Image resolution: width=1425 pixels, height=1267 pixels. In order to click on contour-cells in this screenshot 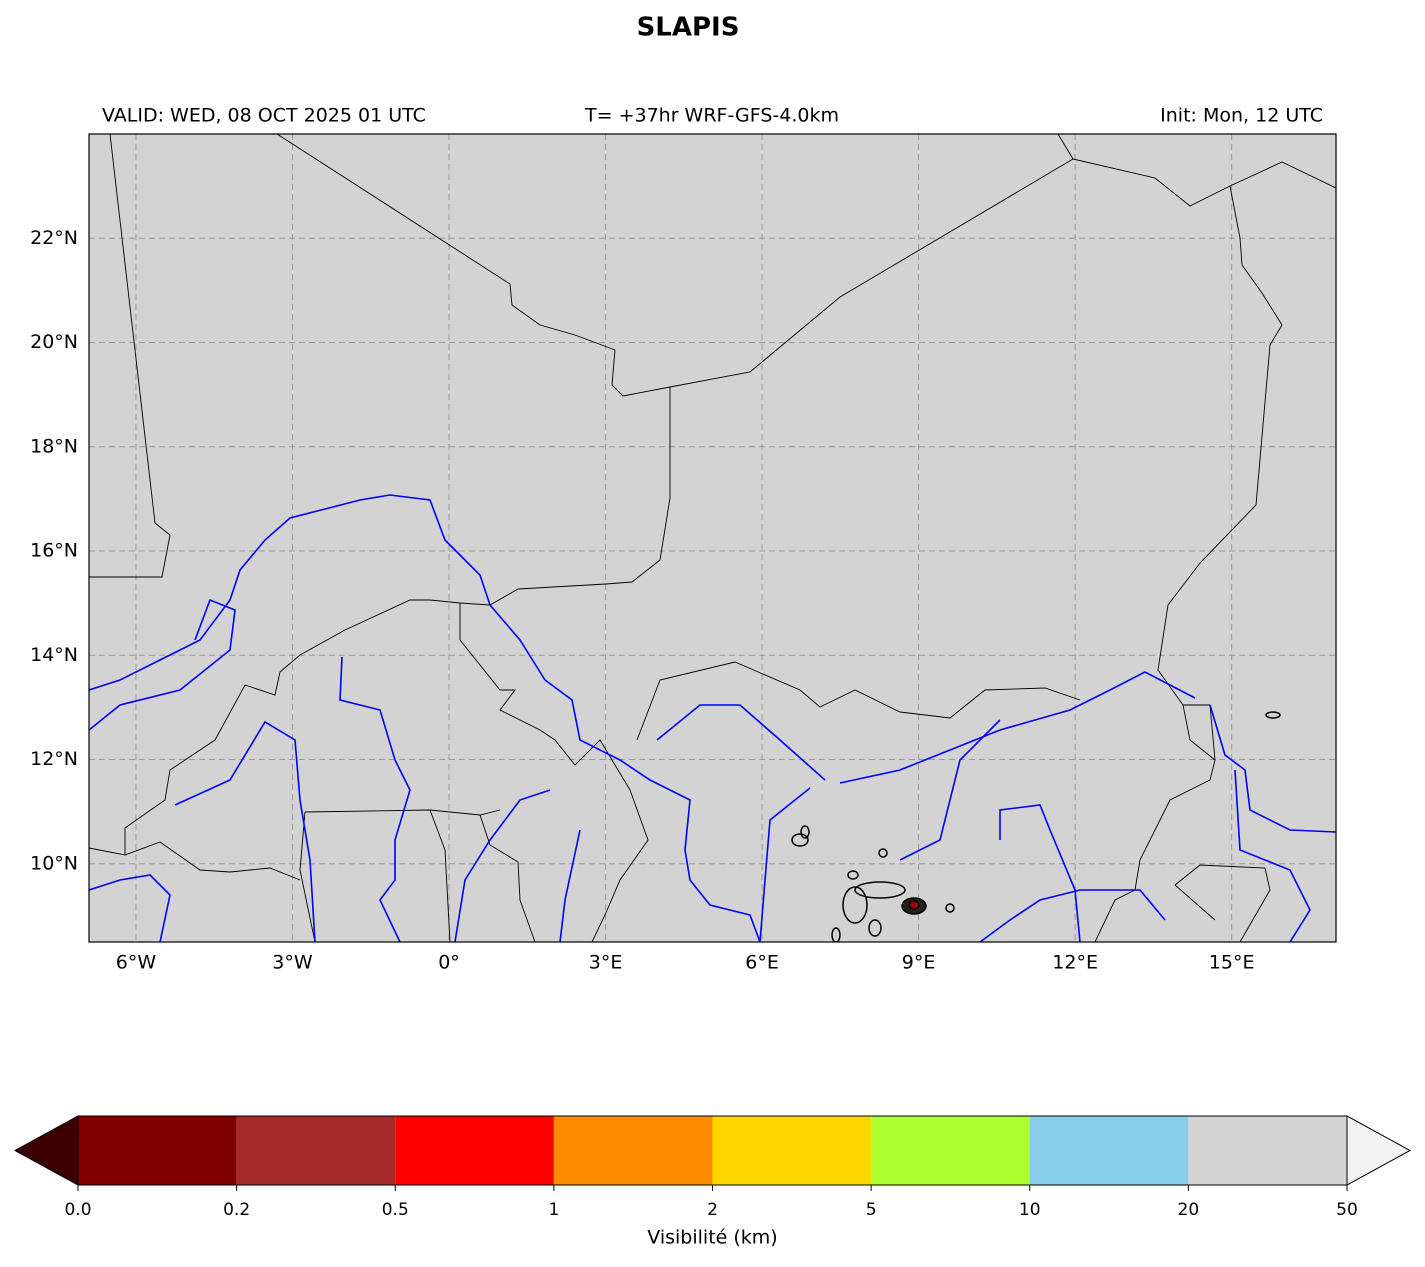, I will do `click(1036, 826)`.